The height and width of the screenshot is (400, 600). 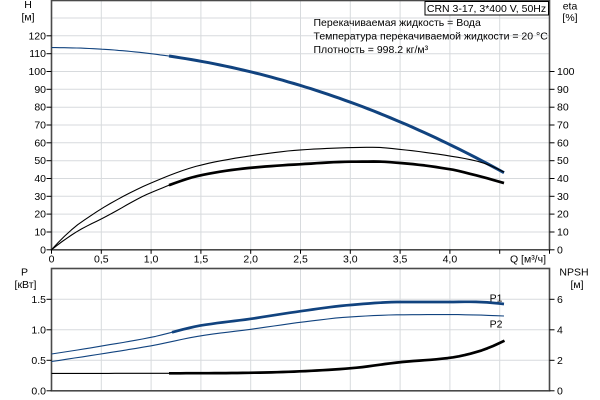 What do you see at coordinates (350, 260) in the screenshot?
I see `svg-text: 3,0` at bounding box center [350, 260].